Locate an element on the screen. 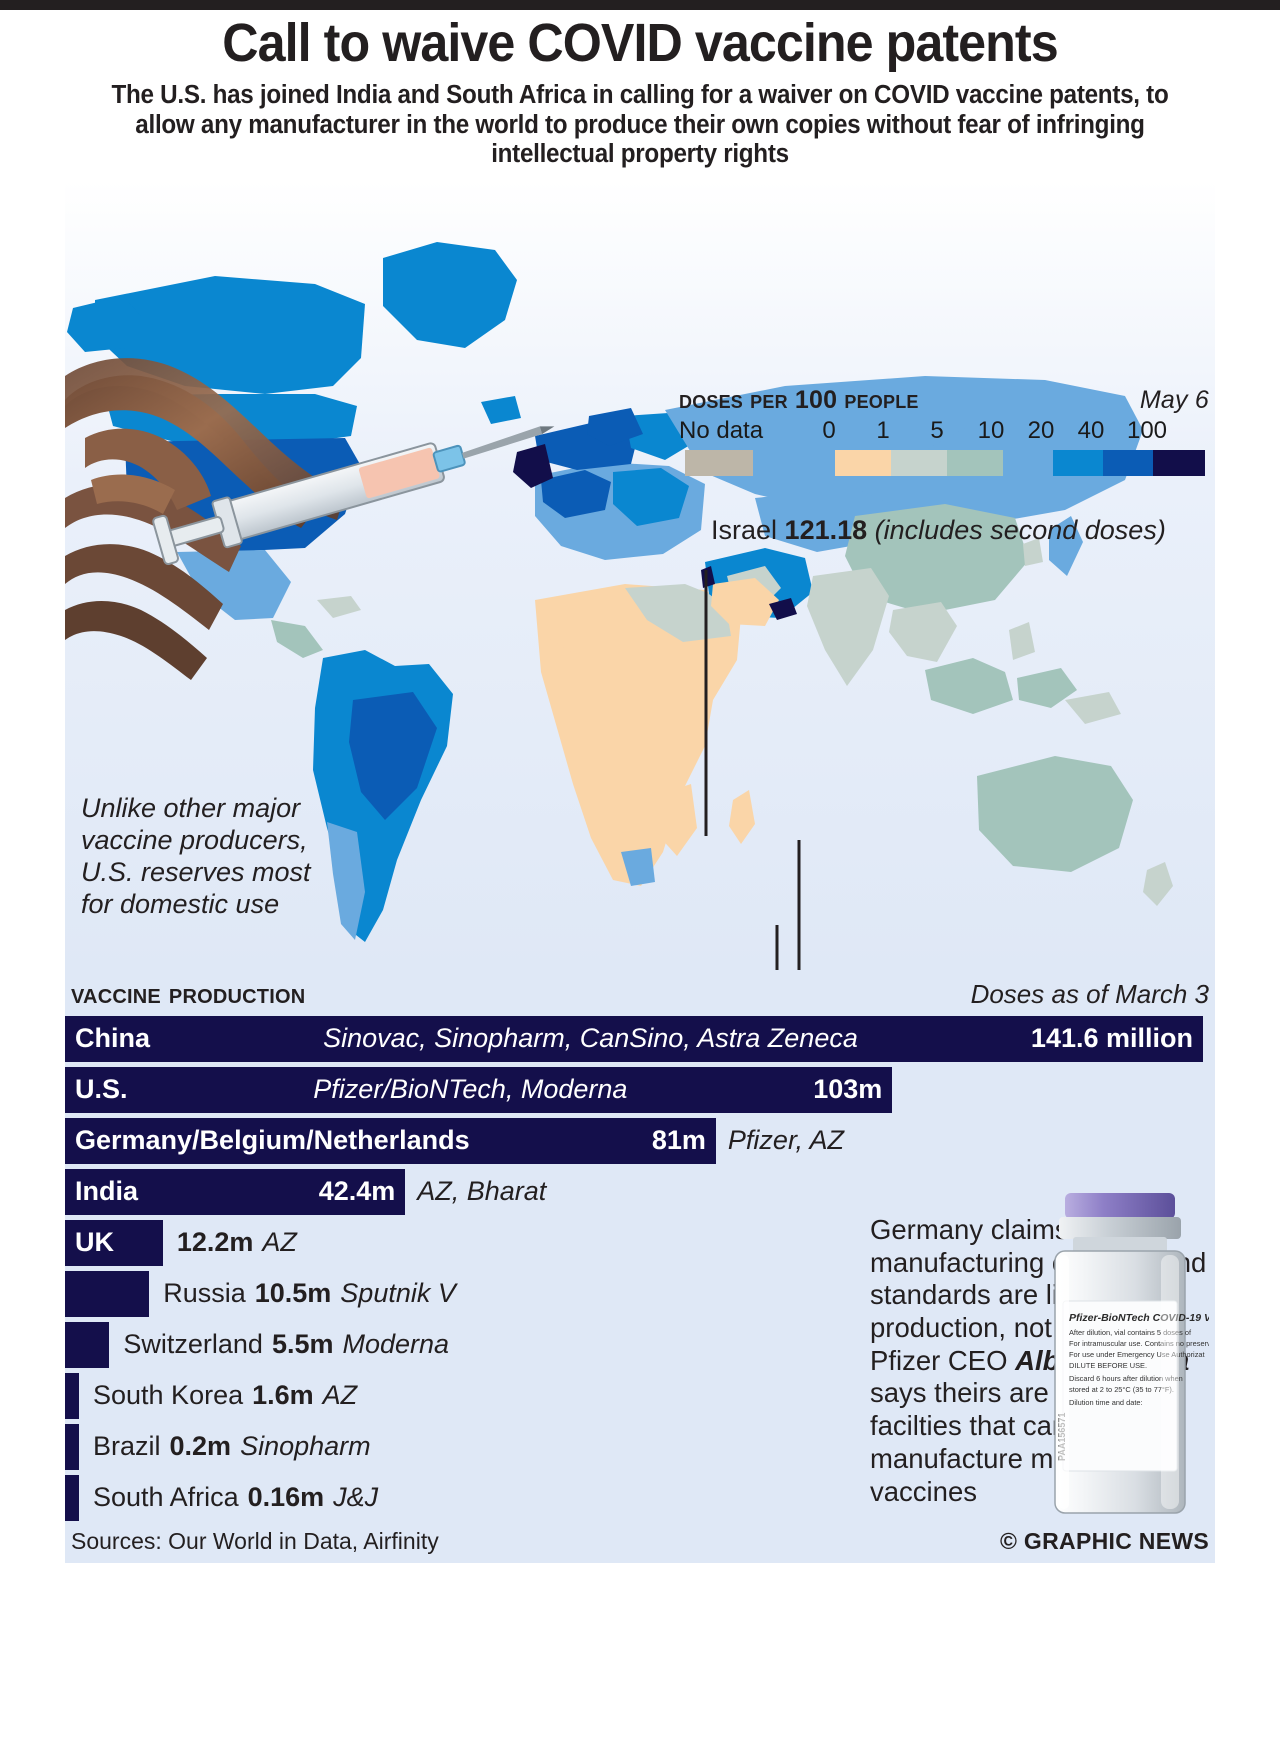 This screenshot has height=1748, width=1280. page-title: Call to waive COVID vaccine patents is located at coordinates (640, 43).